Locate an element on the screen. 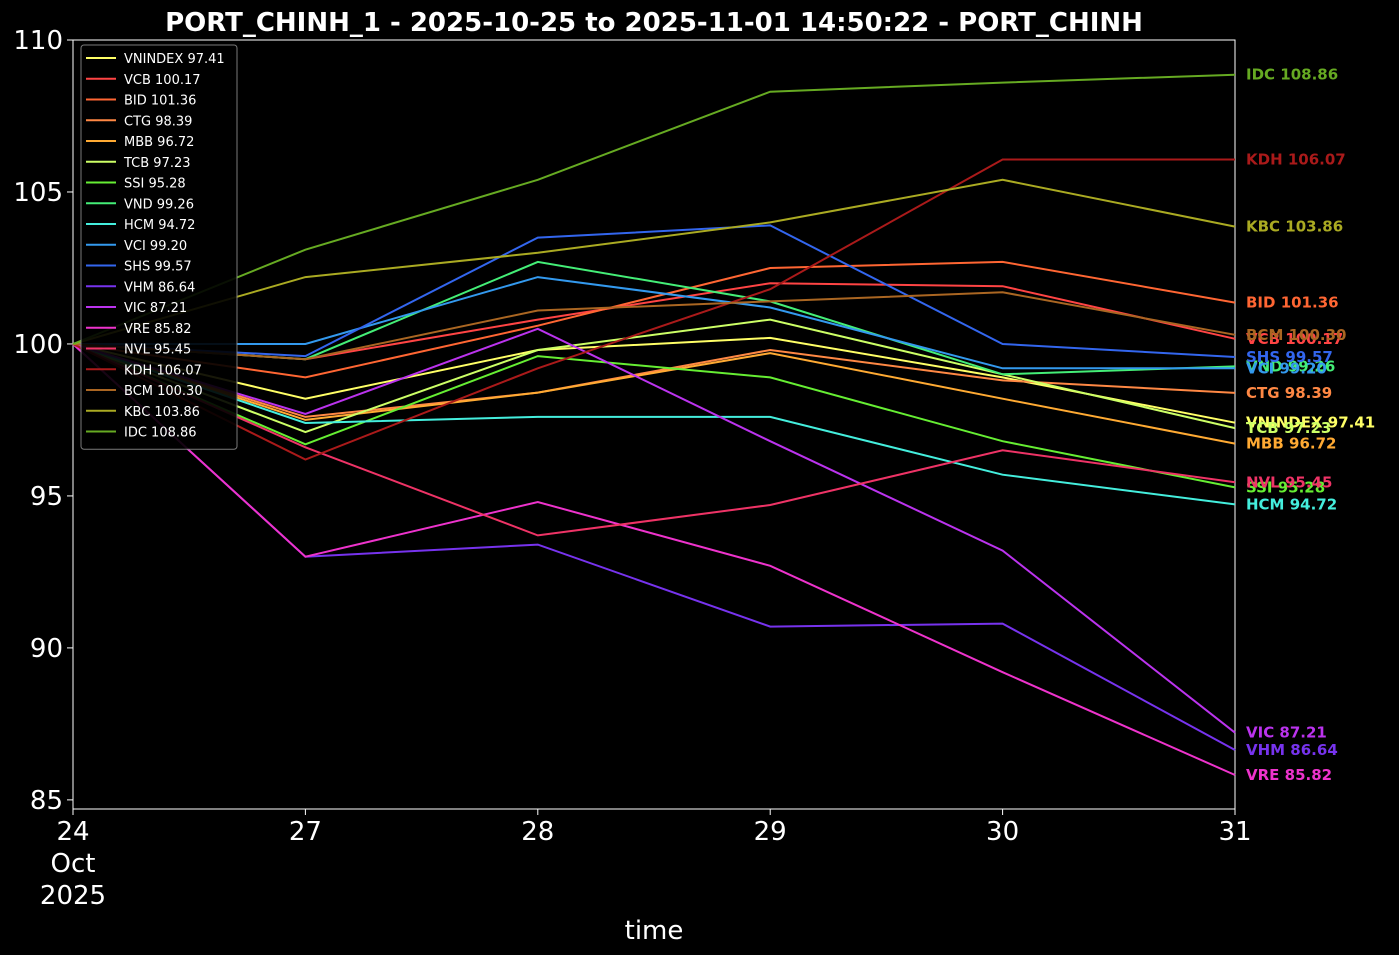  series-line-mbb is located at coordinates (654, 394).